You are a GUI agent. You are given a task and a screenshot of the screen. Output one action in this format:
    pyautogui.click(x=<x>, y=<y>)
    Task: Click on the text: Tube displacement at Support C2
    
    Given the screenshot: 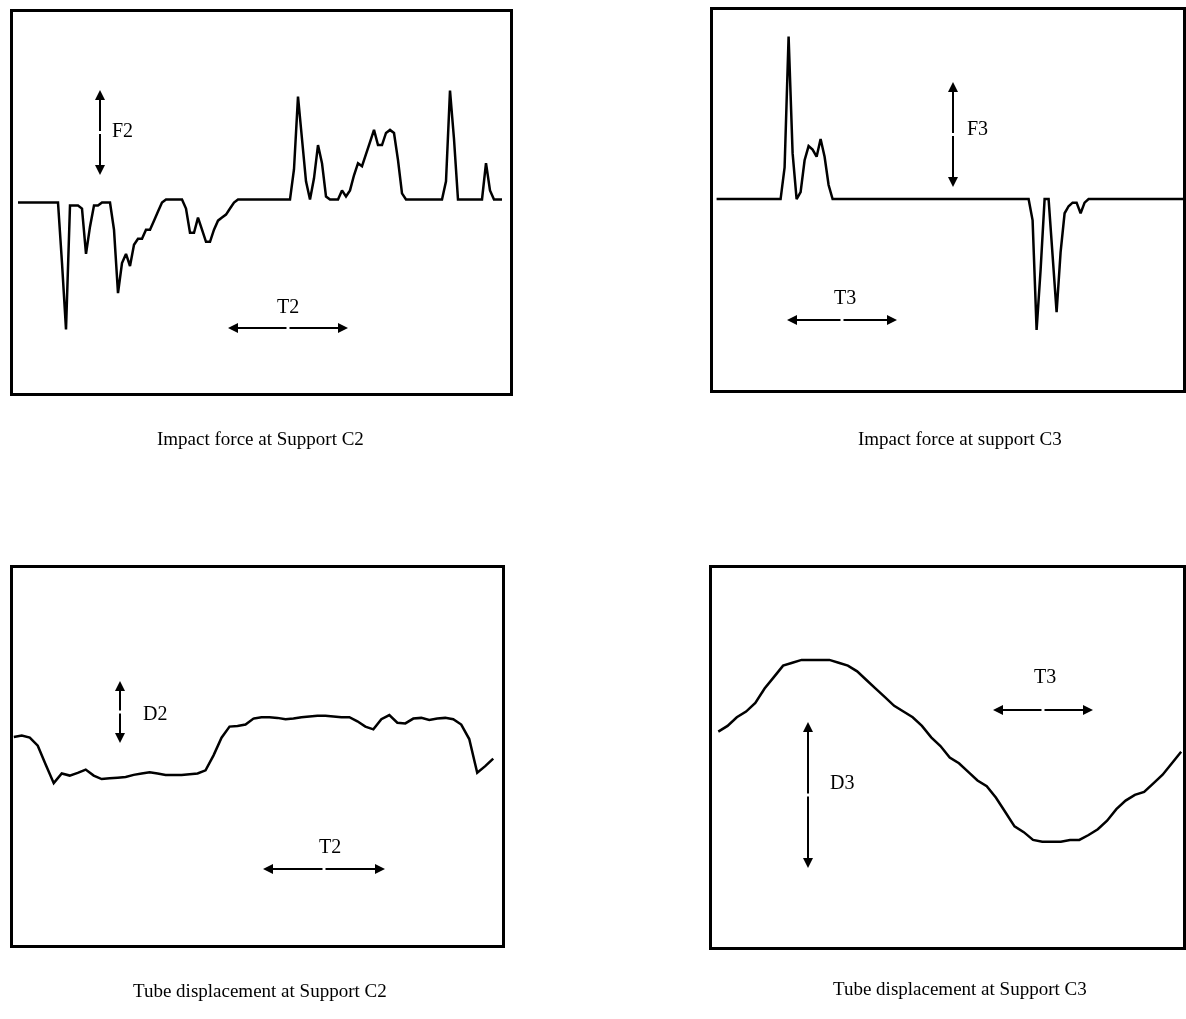 What is the action you would take?
    pyautogui.click(x=260, y=990)
    